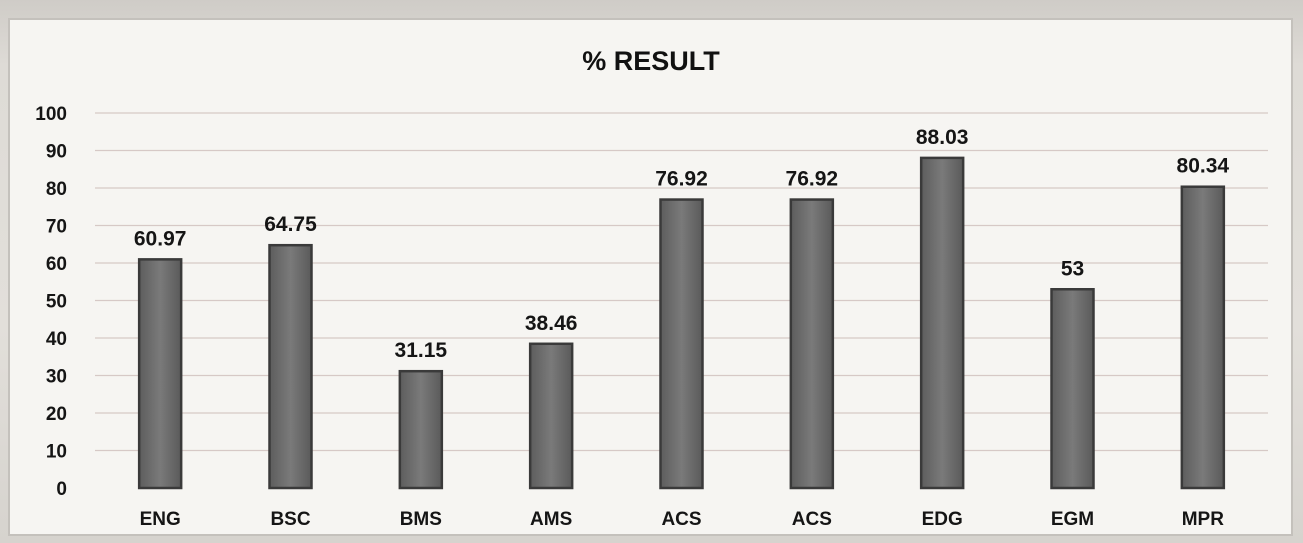  What do you see at coordinates (56, 339) in the screenshot?
I see `y-tick-label: 40` at bounding box center [56, 339].